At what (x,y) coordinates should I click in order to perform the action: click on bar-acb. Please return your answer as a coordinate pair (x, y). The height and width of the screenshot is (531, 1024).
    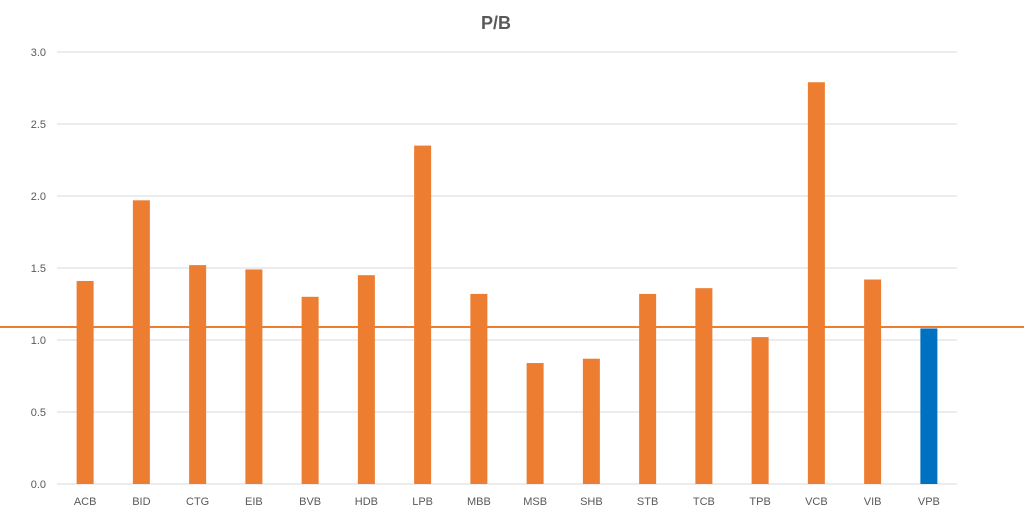
    Looking at the image, I should click on (85, 382).